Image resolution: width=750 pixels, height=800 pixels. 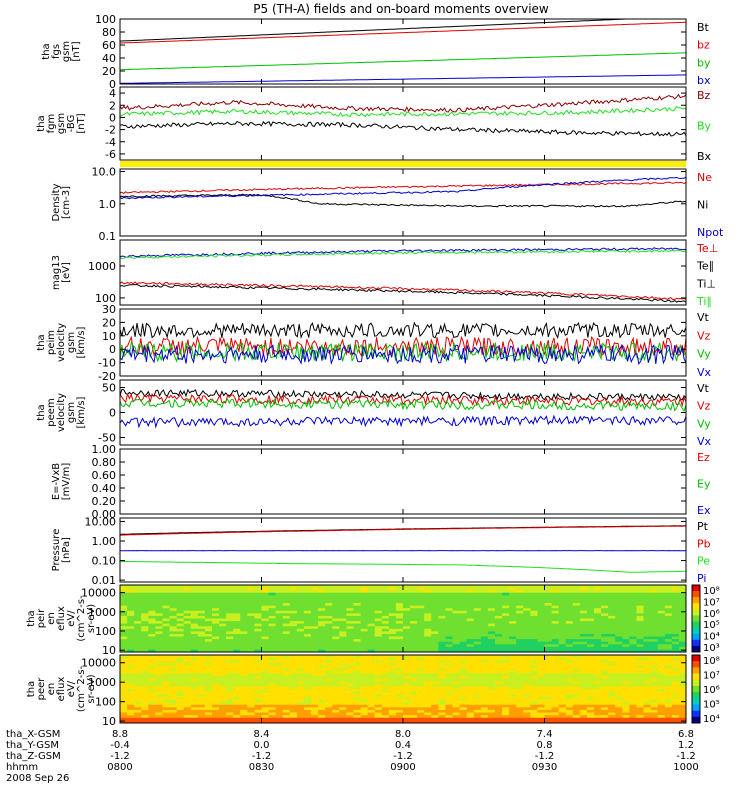 What do you see at coordinates (105, 631) in the screenshot?
I see `y-tick-label: 100` at bounding box center [105, 631].